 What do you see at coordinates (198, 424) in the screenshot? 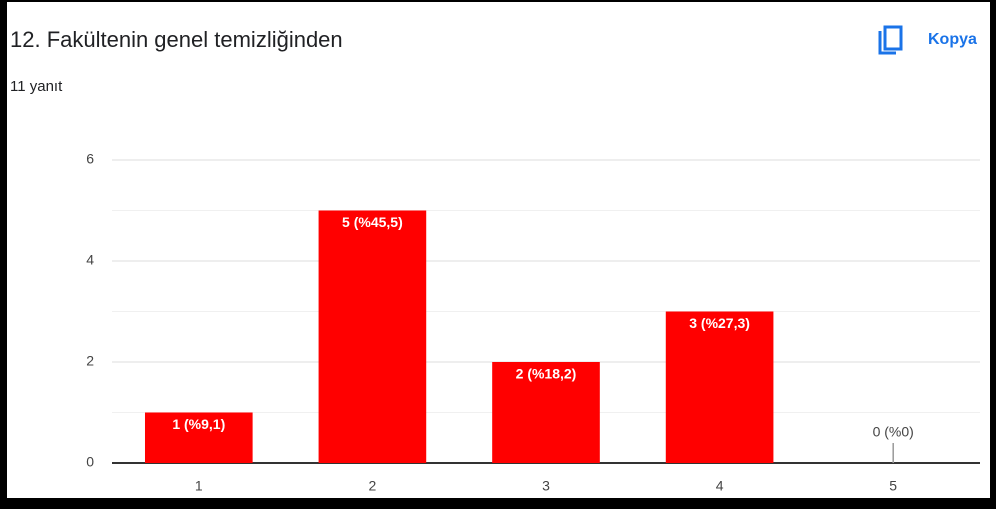
I see `data-label: 1 (%9,1)` at bounding box center [198, 424].